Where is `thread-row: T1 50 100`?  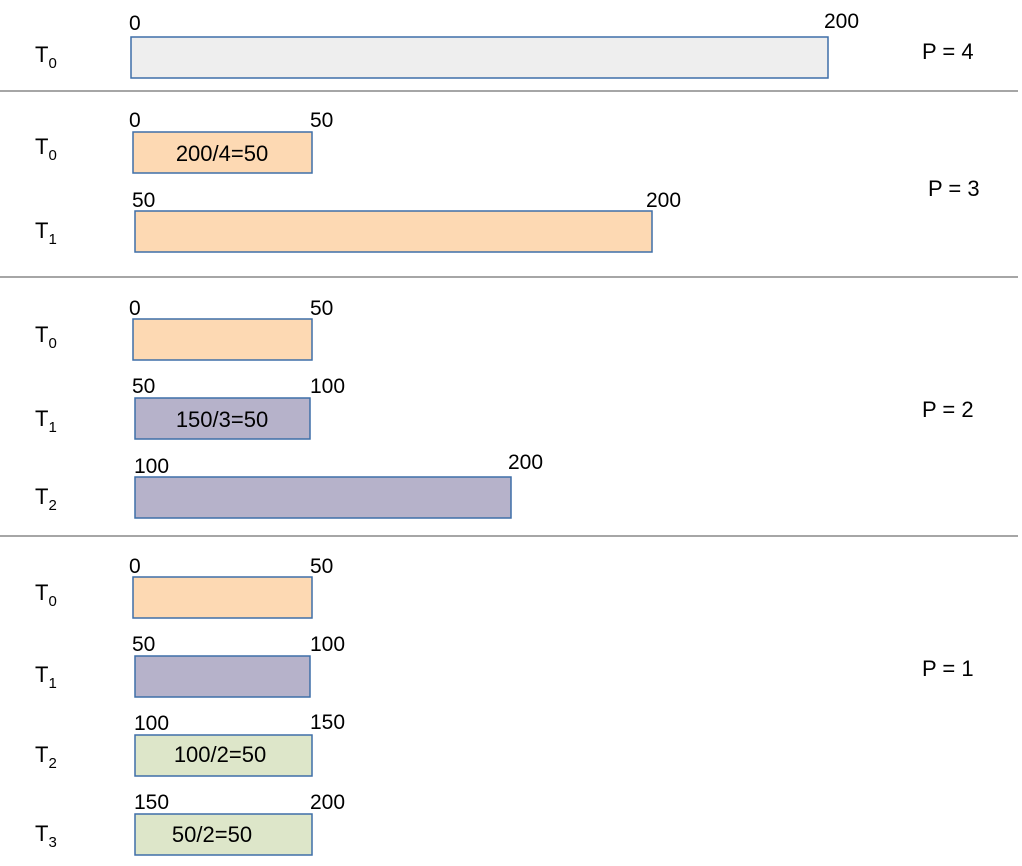 thread-row: T1 50 100 is located at coordinates (190, 665).